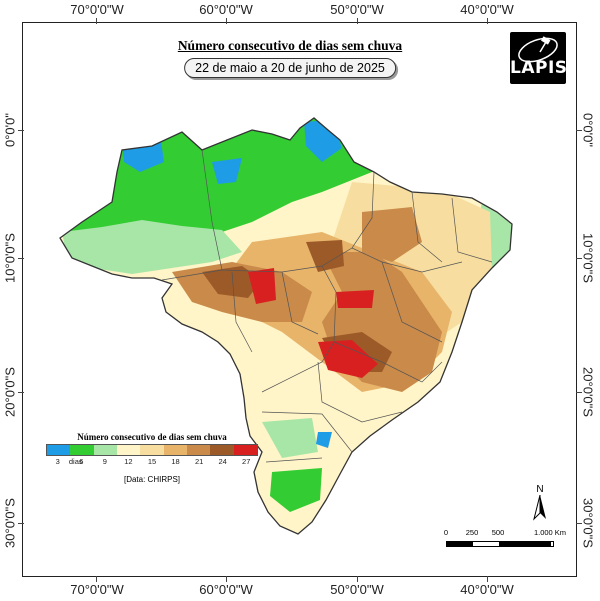  Describe the element at coordinates (290, 46) in the screenshot. I see `map-title: Número consecutivo de dias sem chuva` at that location.